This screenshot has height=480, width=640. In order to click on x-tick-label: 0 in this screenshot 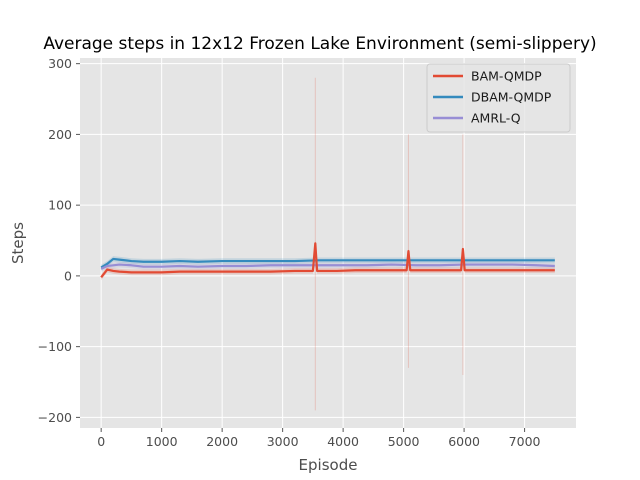, I will do `click(101, 441)`.